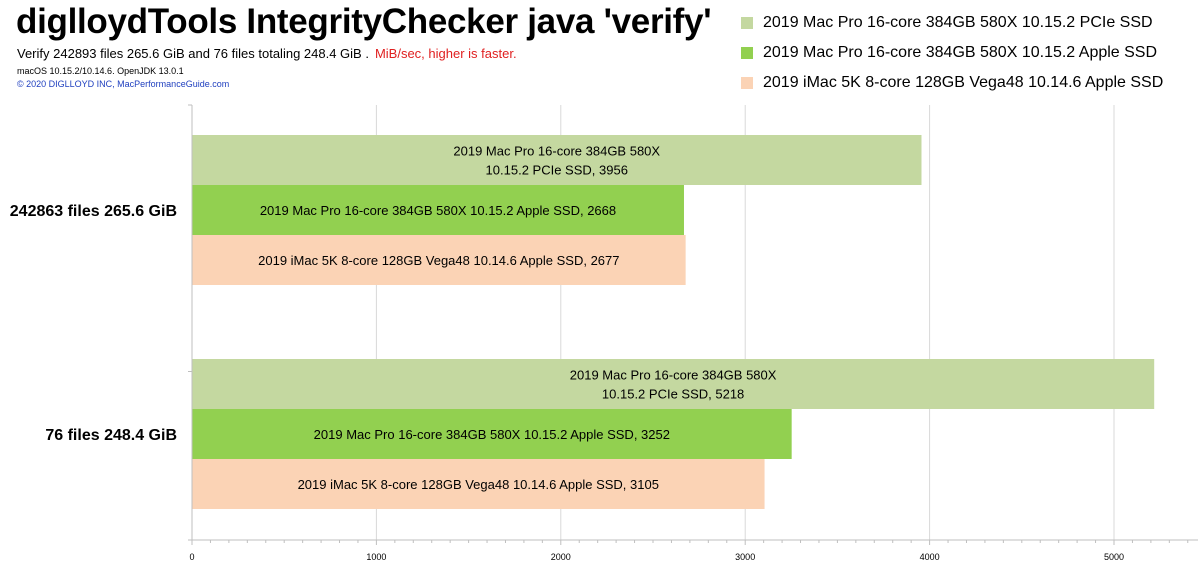  Describe the element at coordinates (191, 557) in the screenshot. I see `x-tick-label-0: 0` at that location.